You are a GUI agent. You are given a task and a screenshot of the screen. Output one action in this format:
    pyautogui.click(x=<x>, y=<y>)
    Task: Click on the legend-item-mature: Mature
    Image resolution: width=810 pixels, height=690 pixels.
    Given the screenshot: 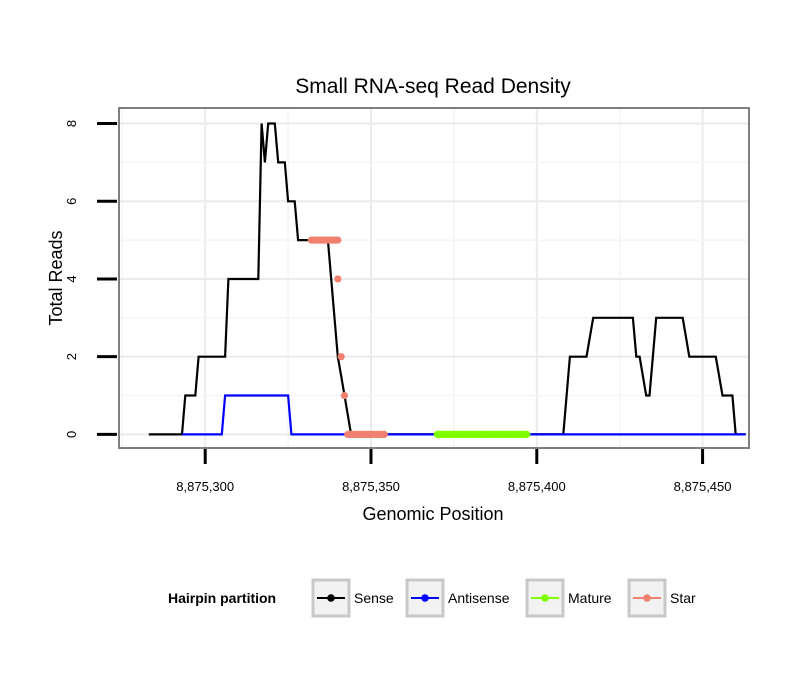 What is the action you would take?
    pyautogui.click(x=568, y=598)
    